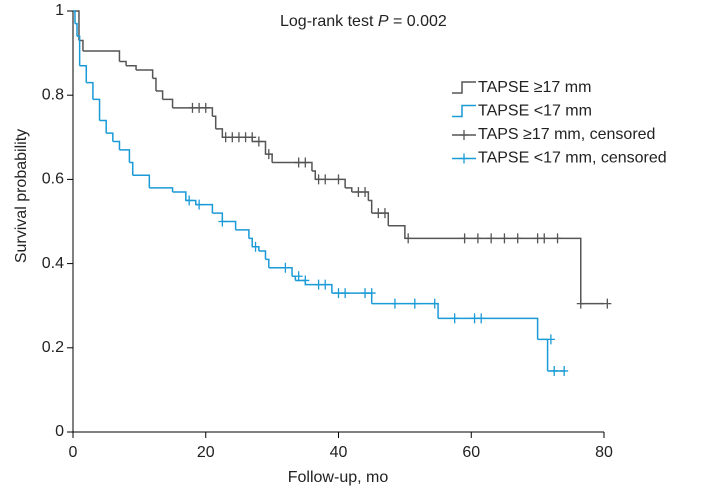 The image size is (703, 503). I want to click on annotation: Log-rank test P = 0.002, so click(363, 21).